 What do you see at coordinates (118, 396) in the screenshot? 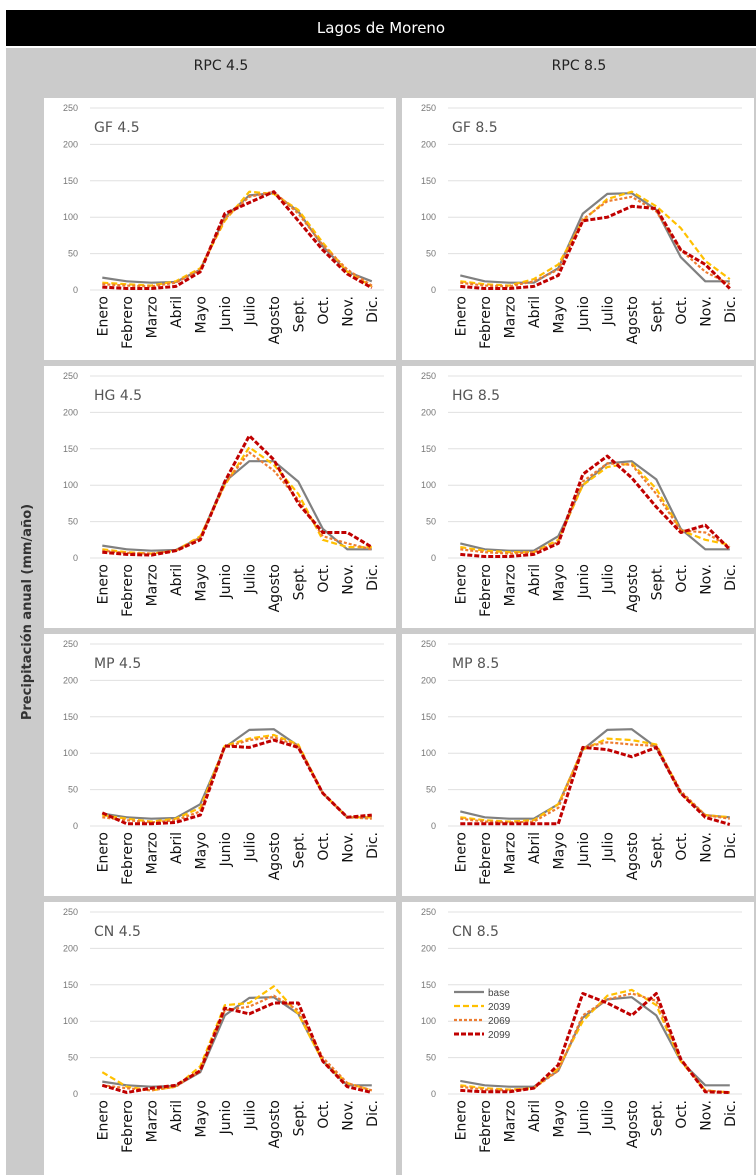
I see `chart-title: HG 4.5` at bounding box center [118, 396].